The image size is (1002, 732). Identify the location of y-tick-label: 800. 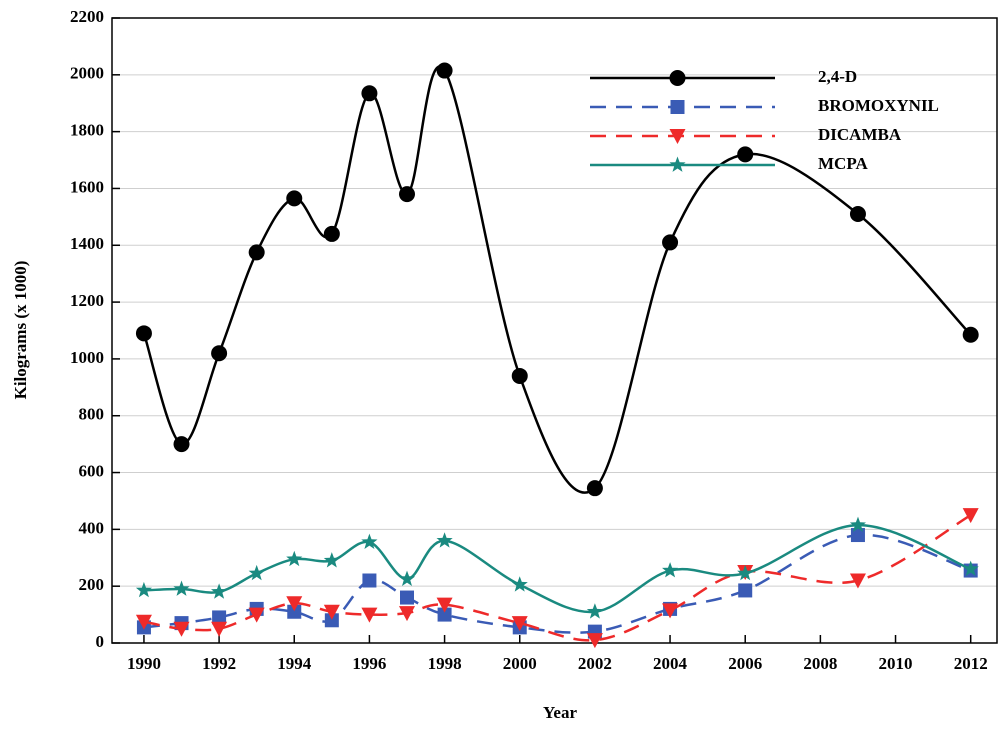
(92, 414).